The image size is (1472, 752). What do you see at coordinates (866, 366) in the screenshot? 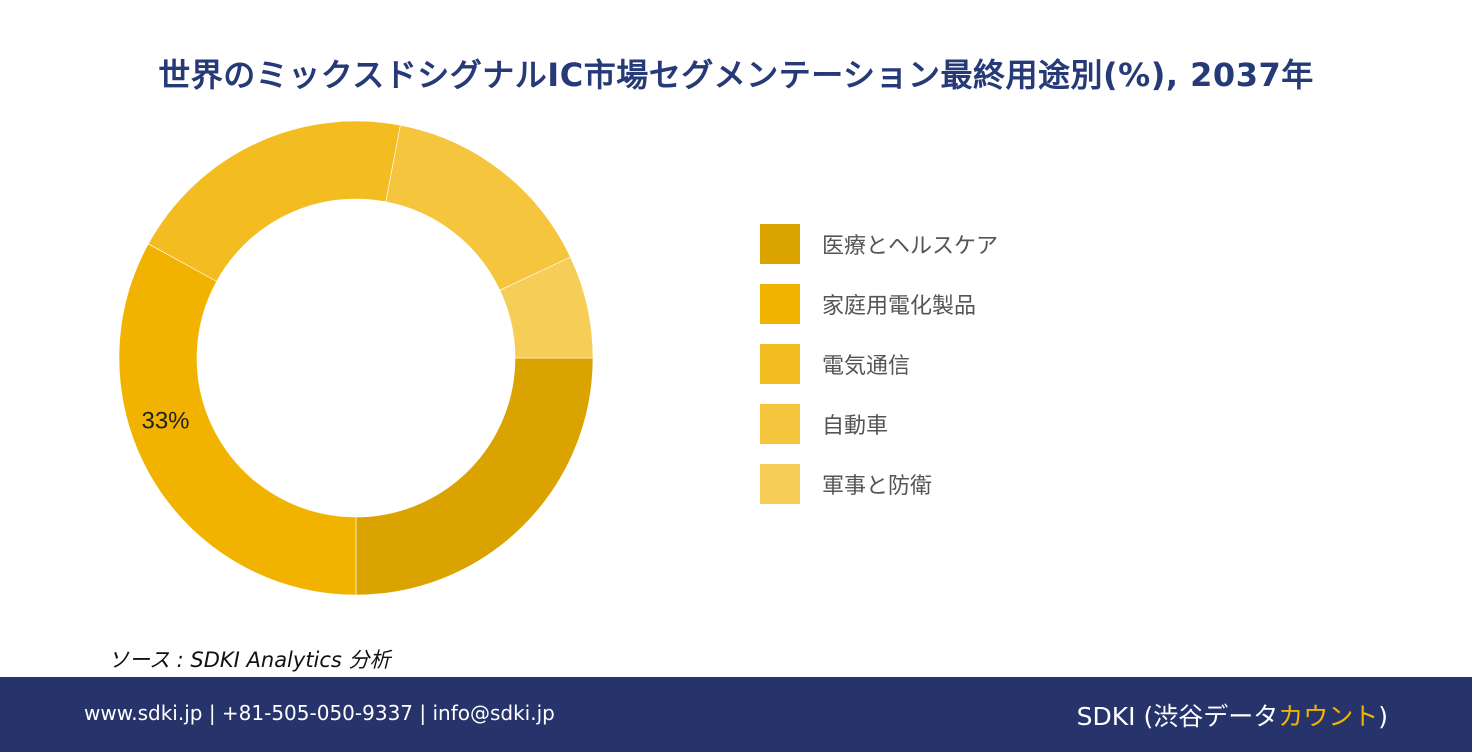
I see `legend-label: 電気通信` at bounding box center [866, 366].